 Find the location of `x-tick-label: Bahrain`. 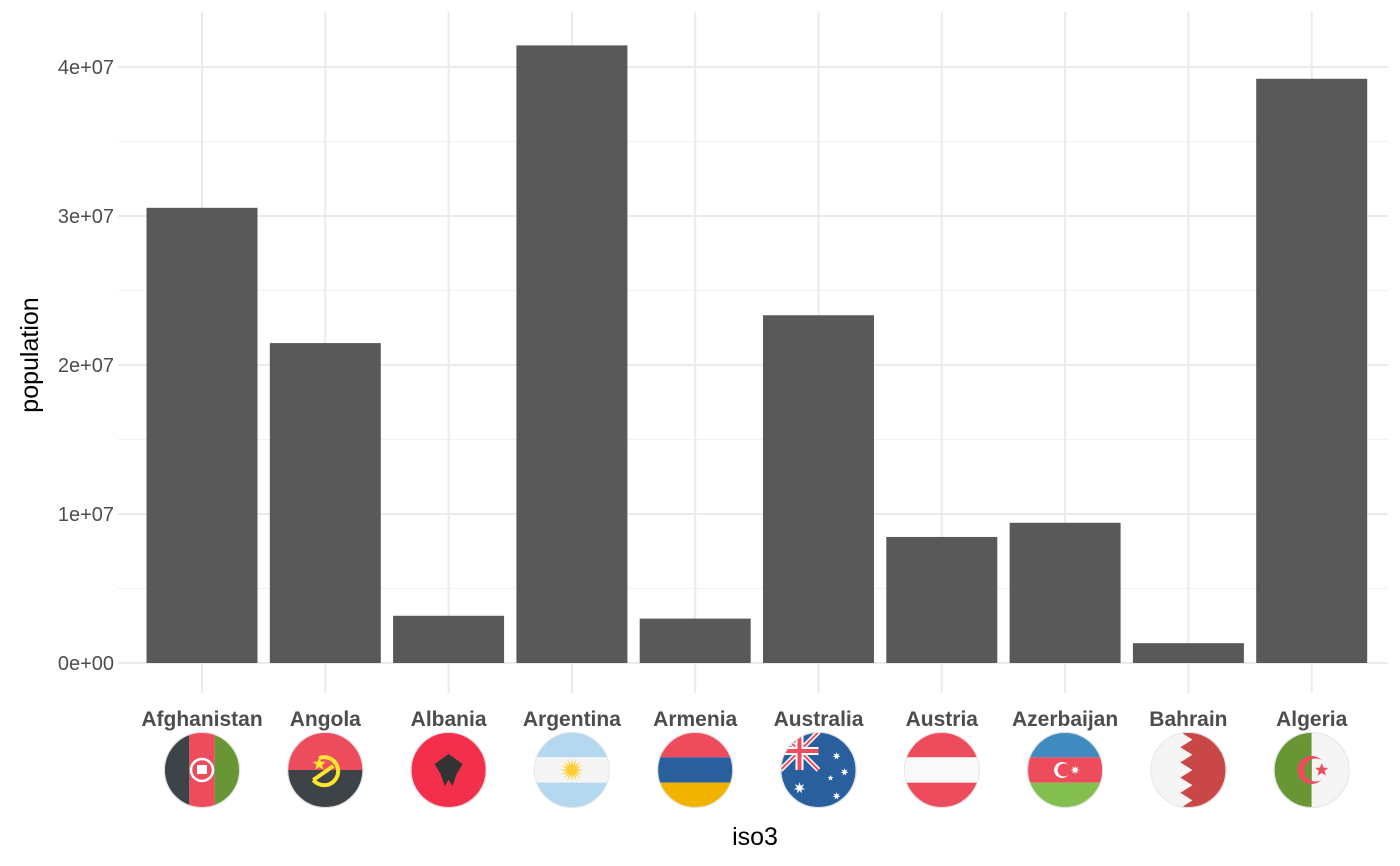

x-tick-label: Bahrain is located at coordinates (1188, 719).